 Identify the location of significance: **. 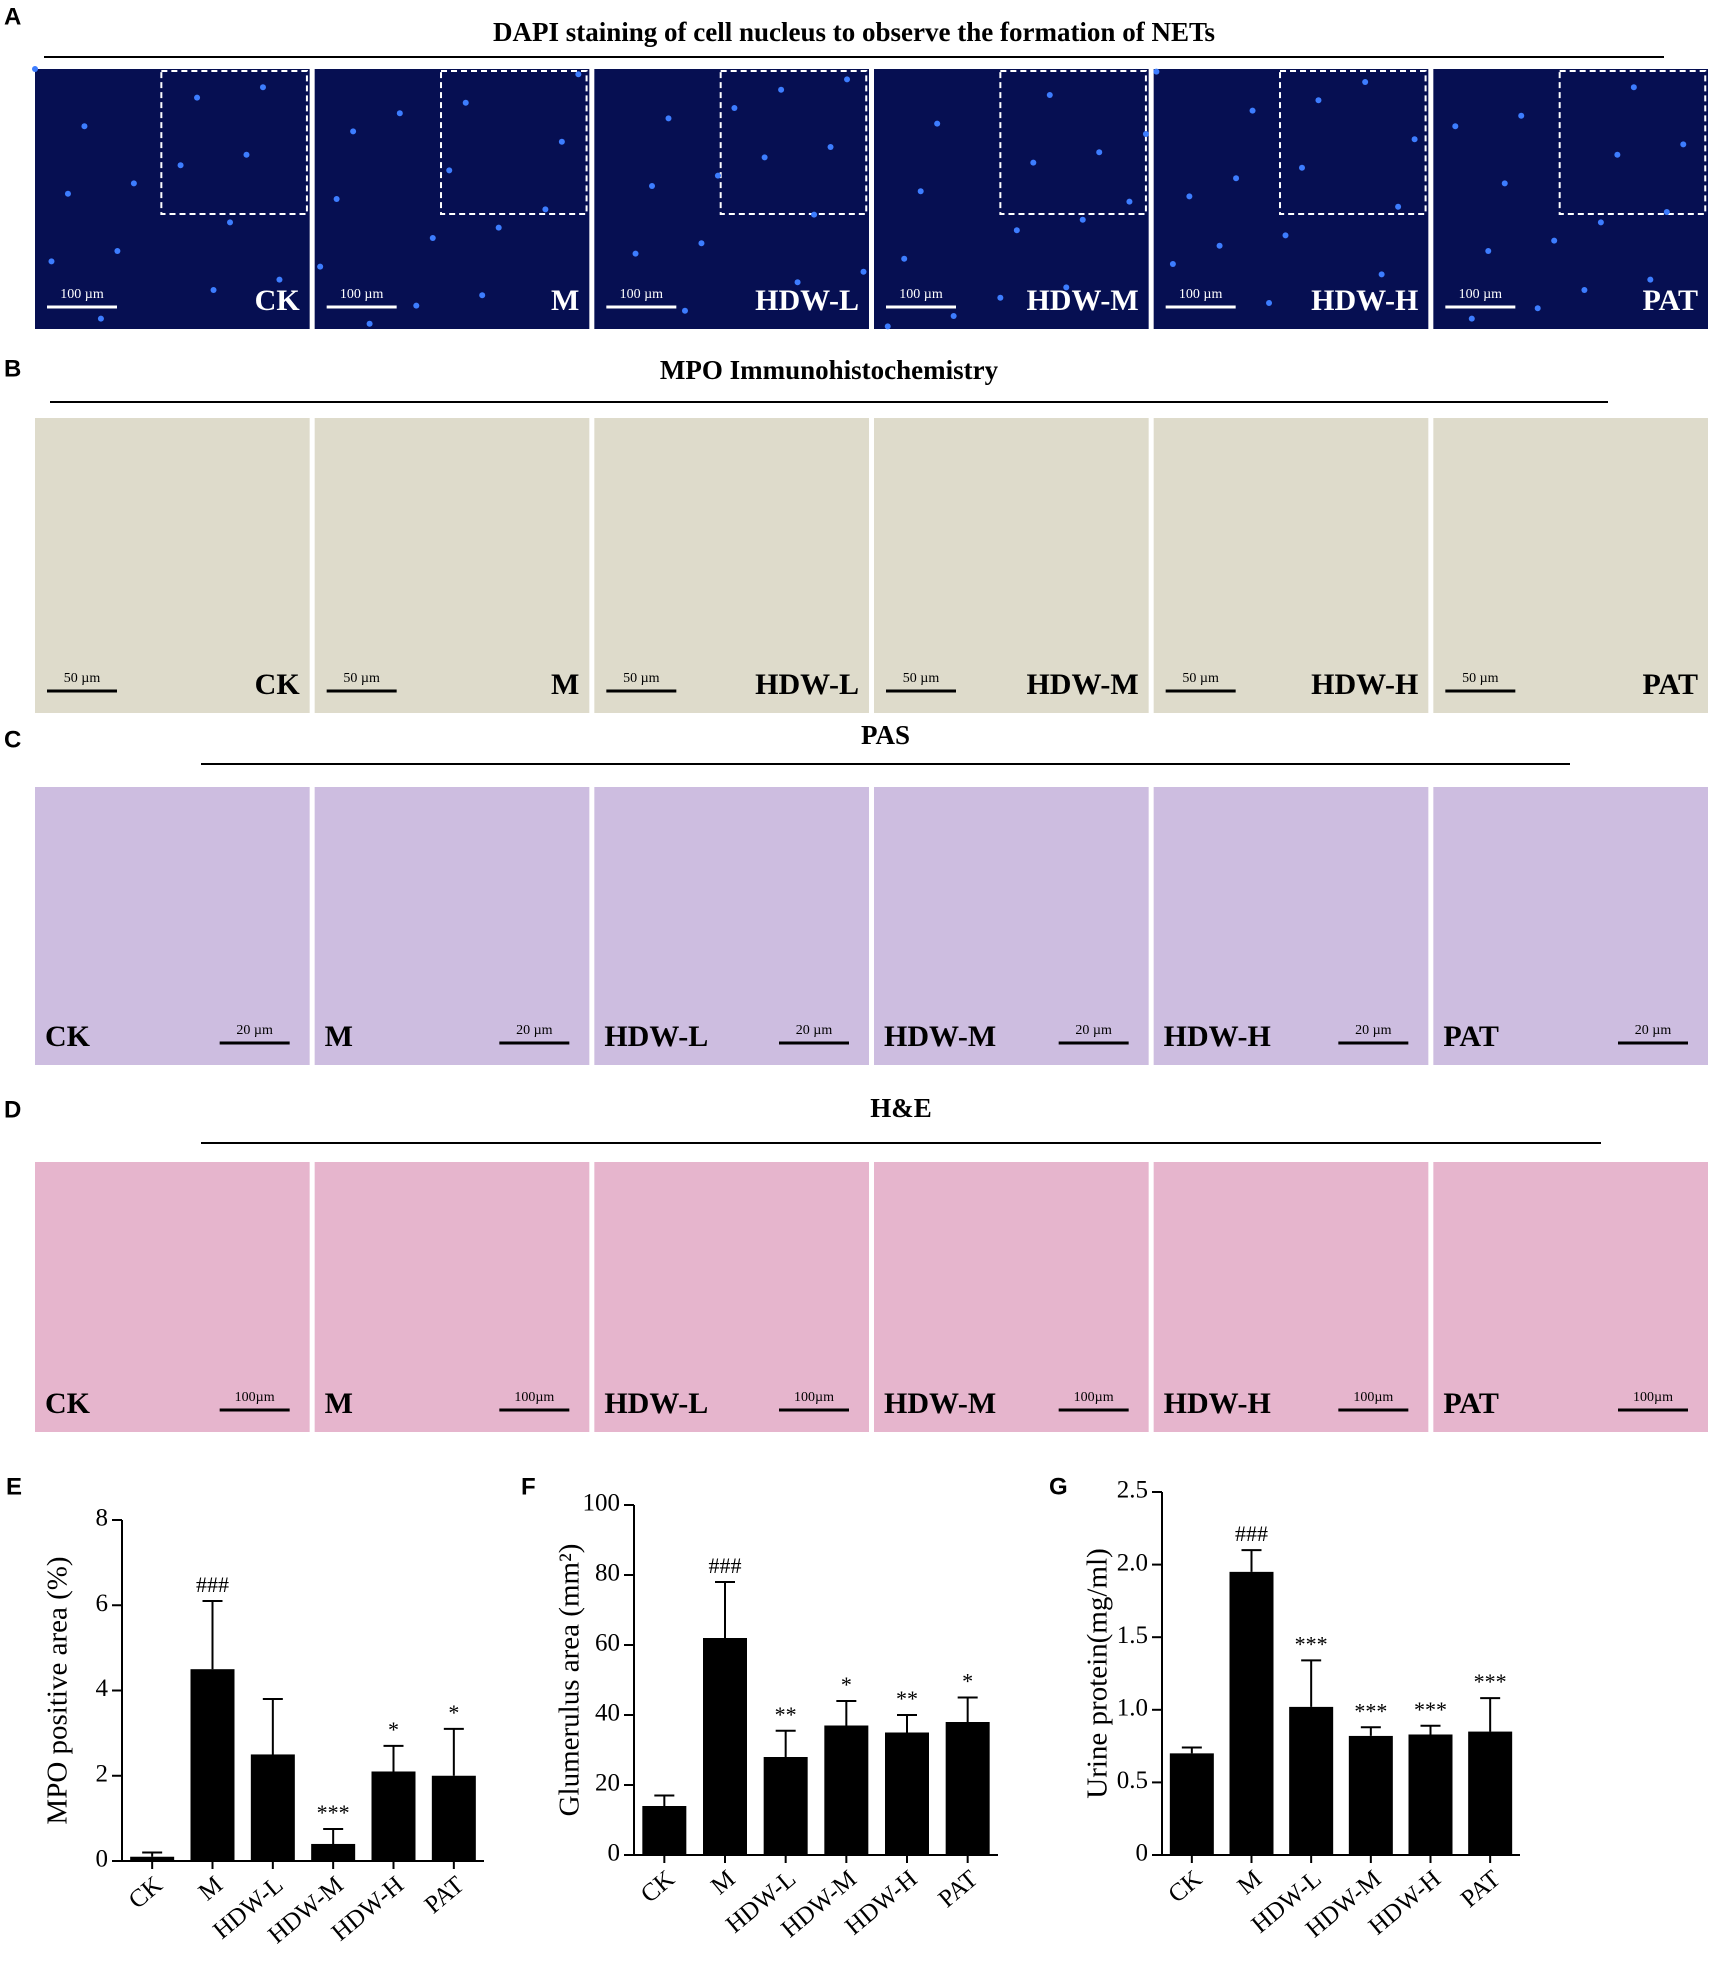
(786, 1714).